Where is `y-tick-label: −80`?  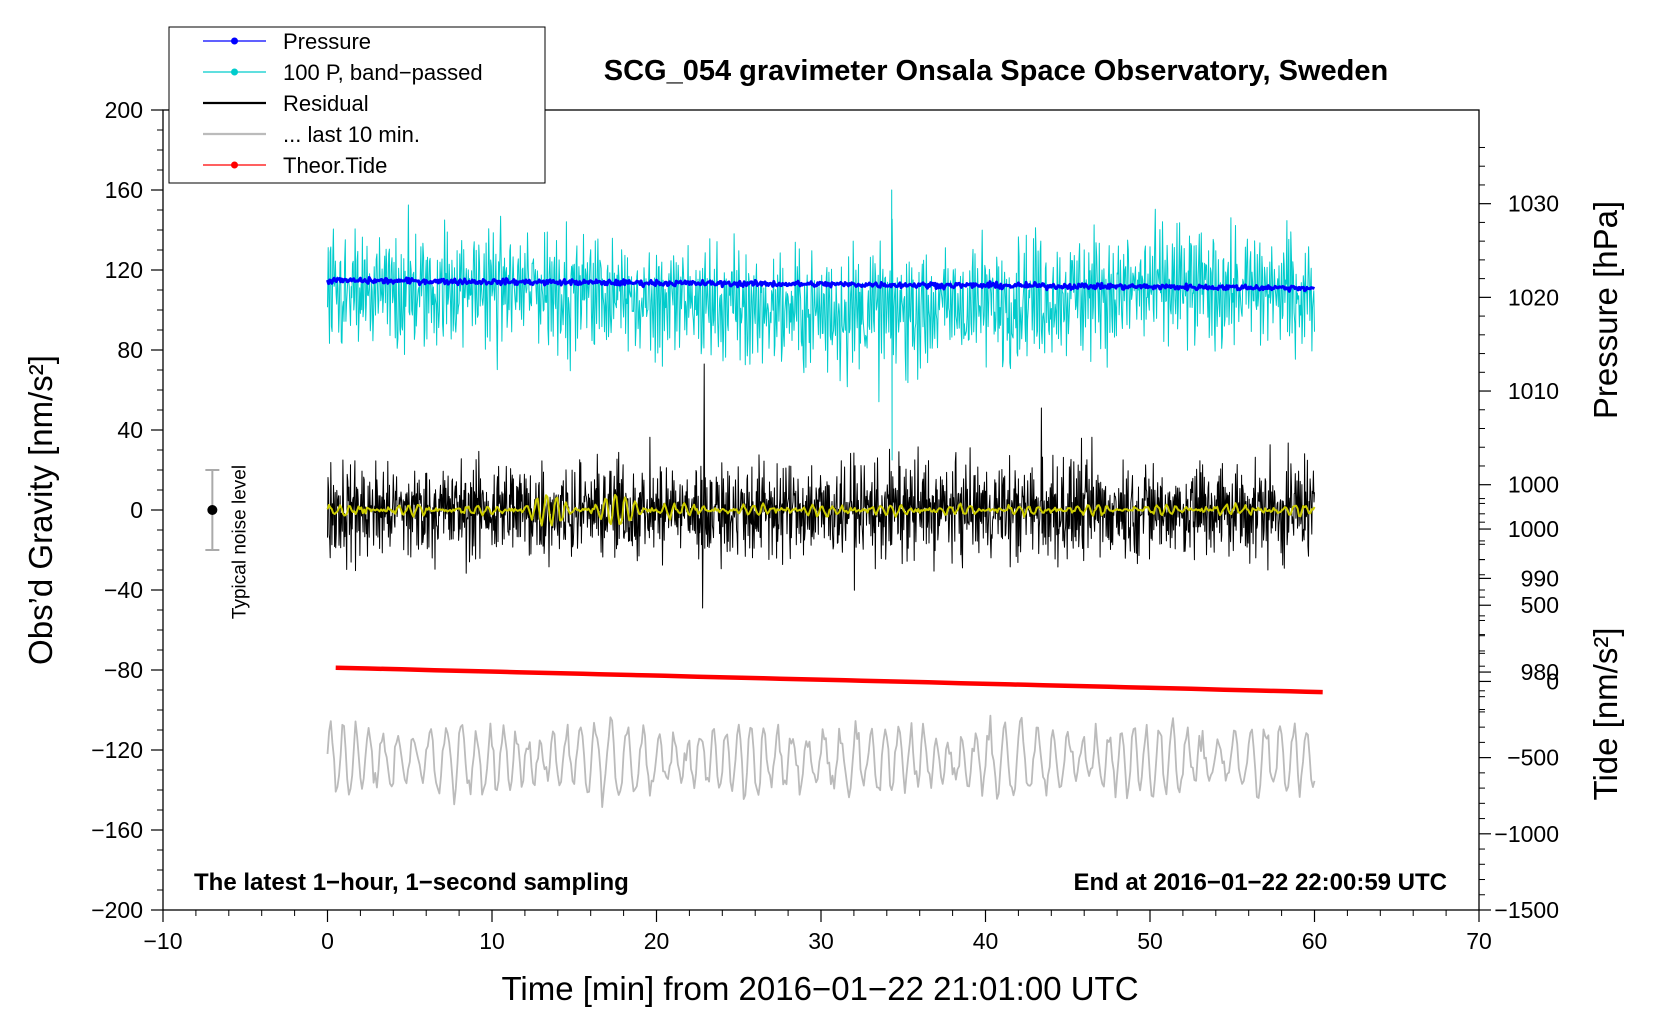
y-tick-label: −80 is located at coordinates (123, 670).